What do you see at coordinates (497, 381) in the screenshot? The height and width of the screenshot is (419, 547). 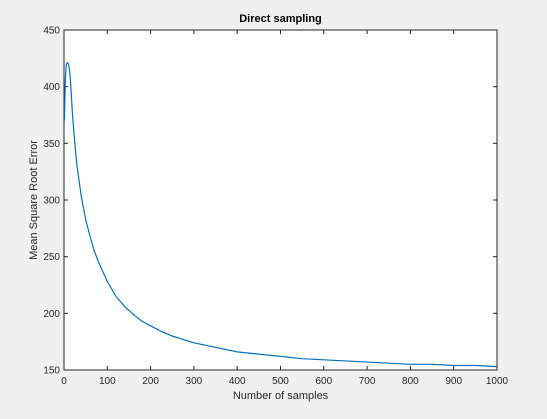 I see `x-tick-label: 1000` at bounding box center [497, 381].